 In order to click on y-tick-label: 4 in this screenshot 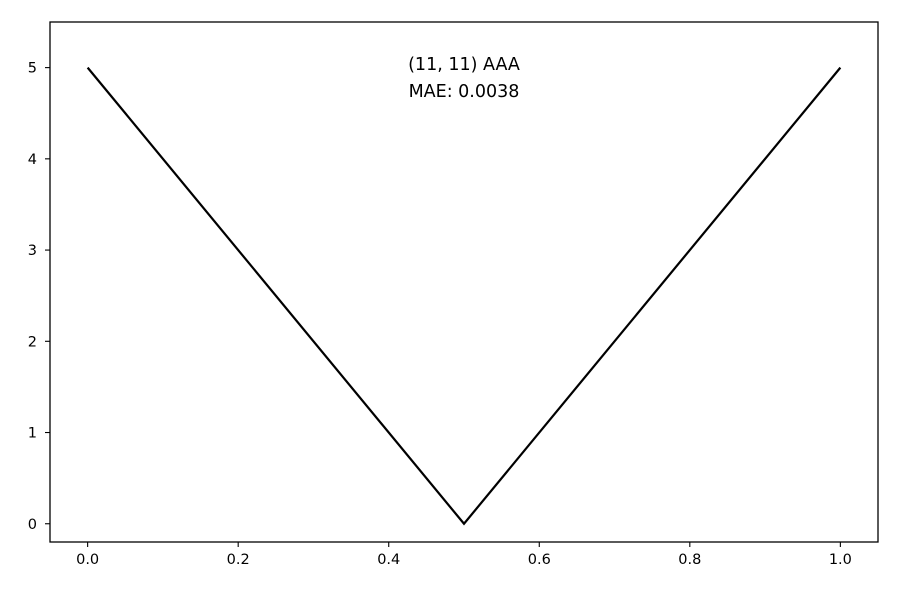, I will do `click(32, 160)`.